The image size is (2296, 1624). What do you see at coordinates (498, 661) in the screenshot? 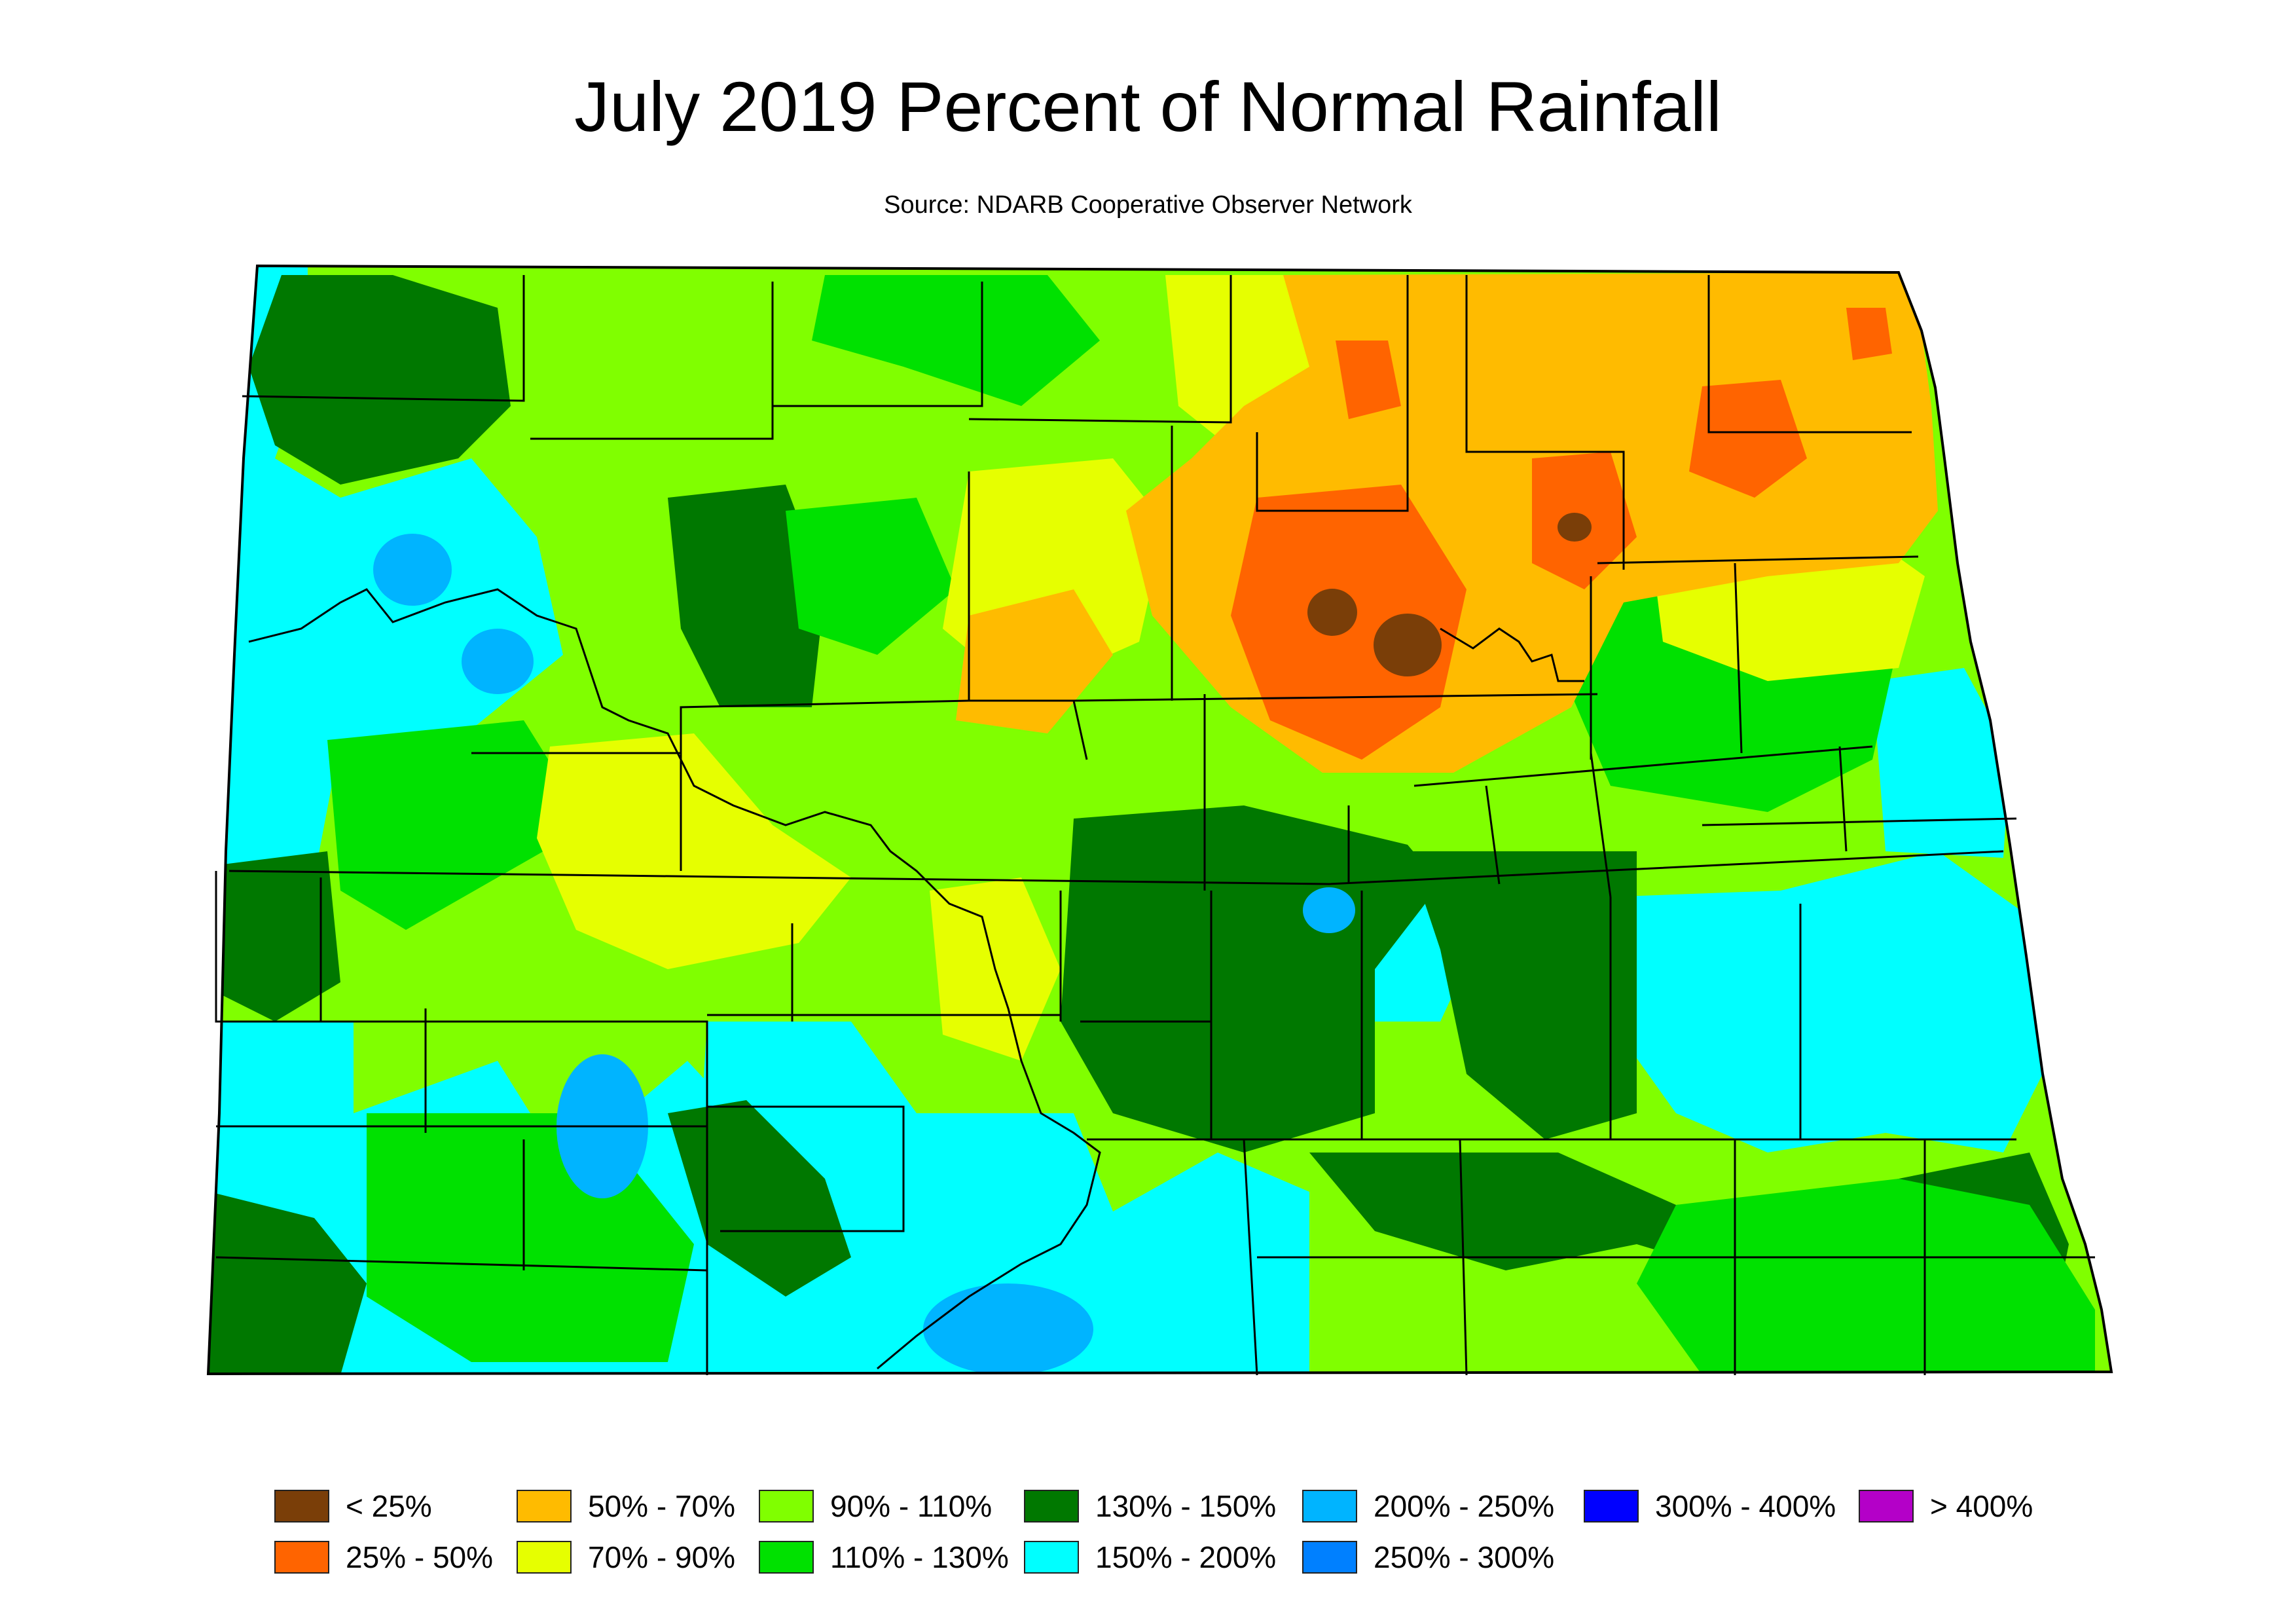
I see `blue-spot-west` at bounding box center [498, 661].